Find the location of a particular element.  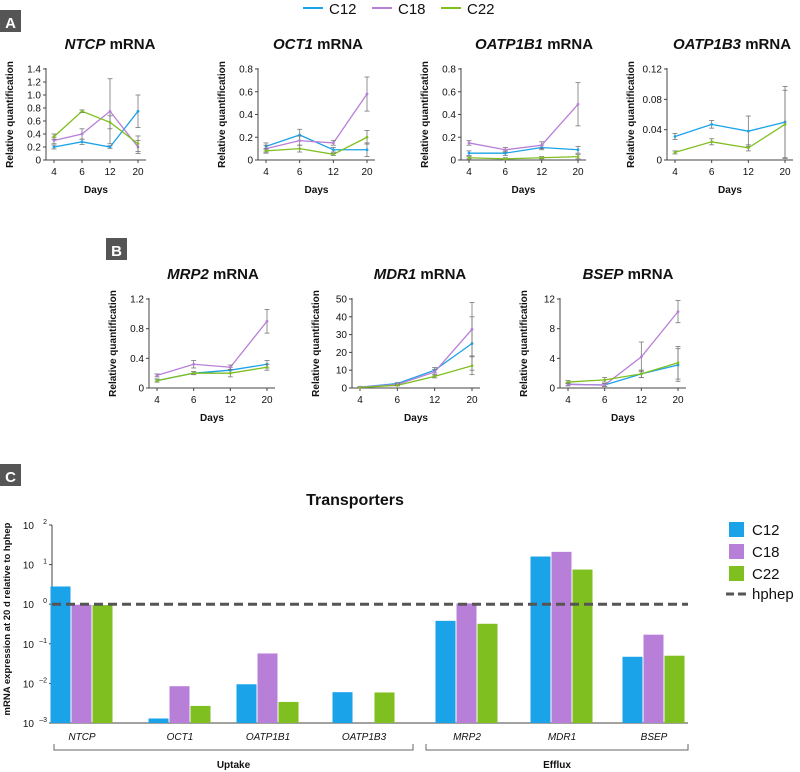

y-tick-label: 0.08 is located at coordinates (653, 100).